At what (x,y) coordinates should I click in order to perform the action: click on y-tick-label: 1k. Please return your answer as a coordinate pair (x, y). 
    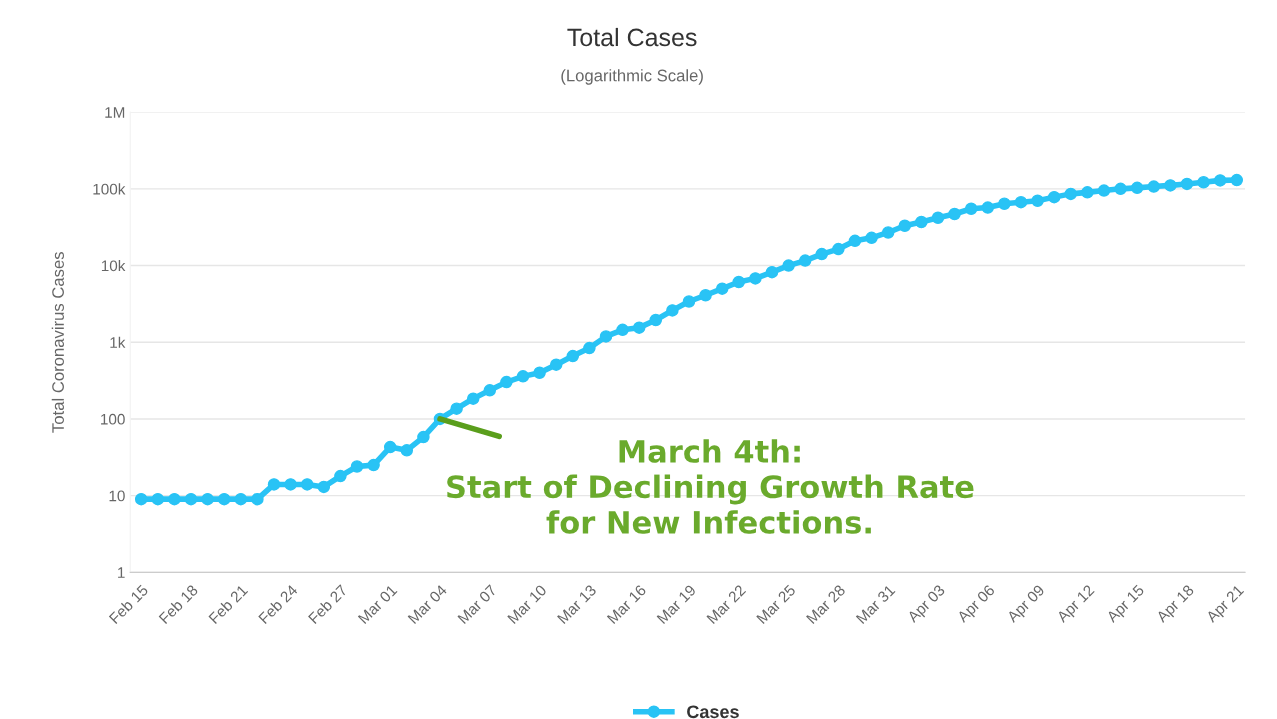
    Looking at the image, I should click on (118, 342).